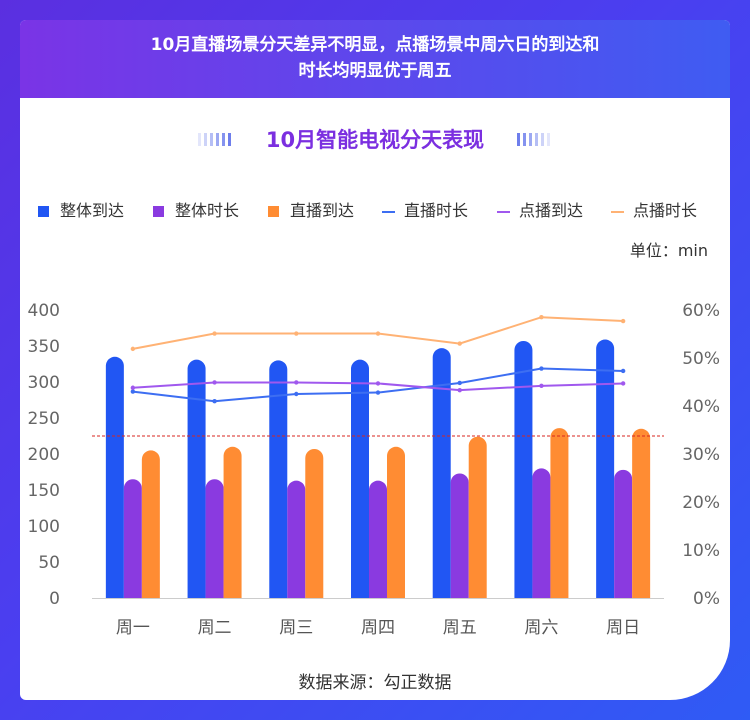 The width and height of the screenshot is (750, 720). What do you see at coordinates (278, 479) in the screenshot?
I see `bar-整体到达-周三` at bounding box center [278, 479].